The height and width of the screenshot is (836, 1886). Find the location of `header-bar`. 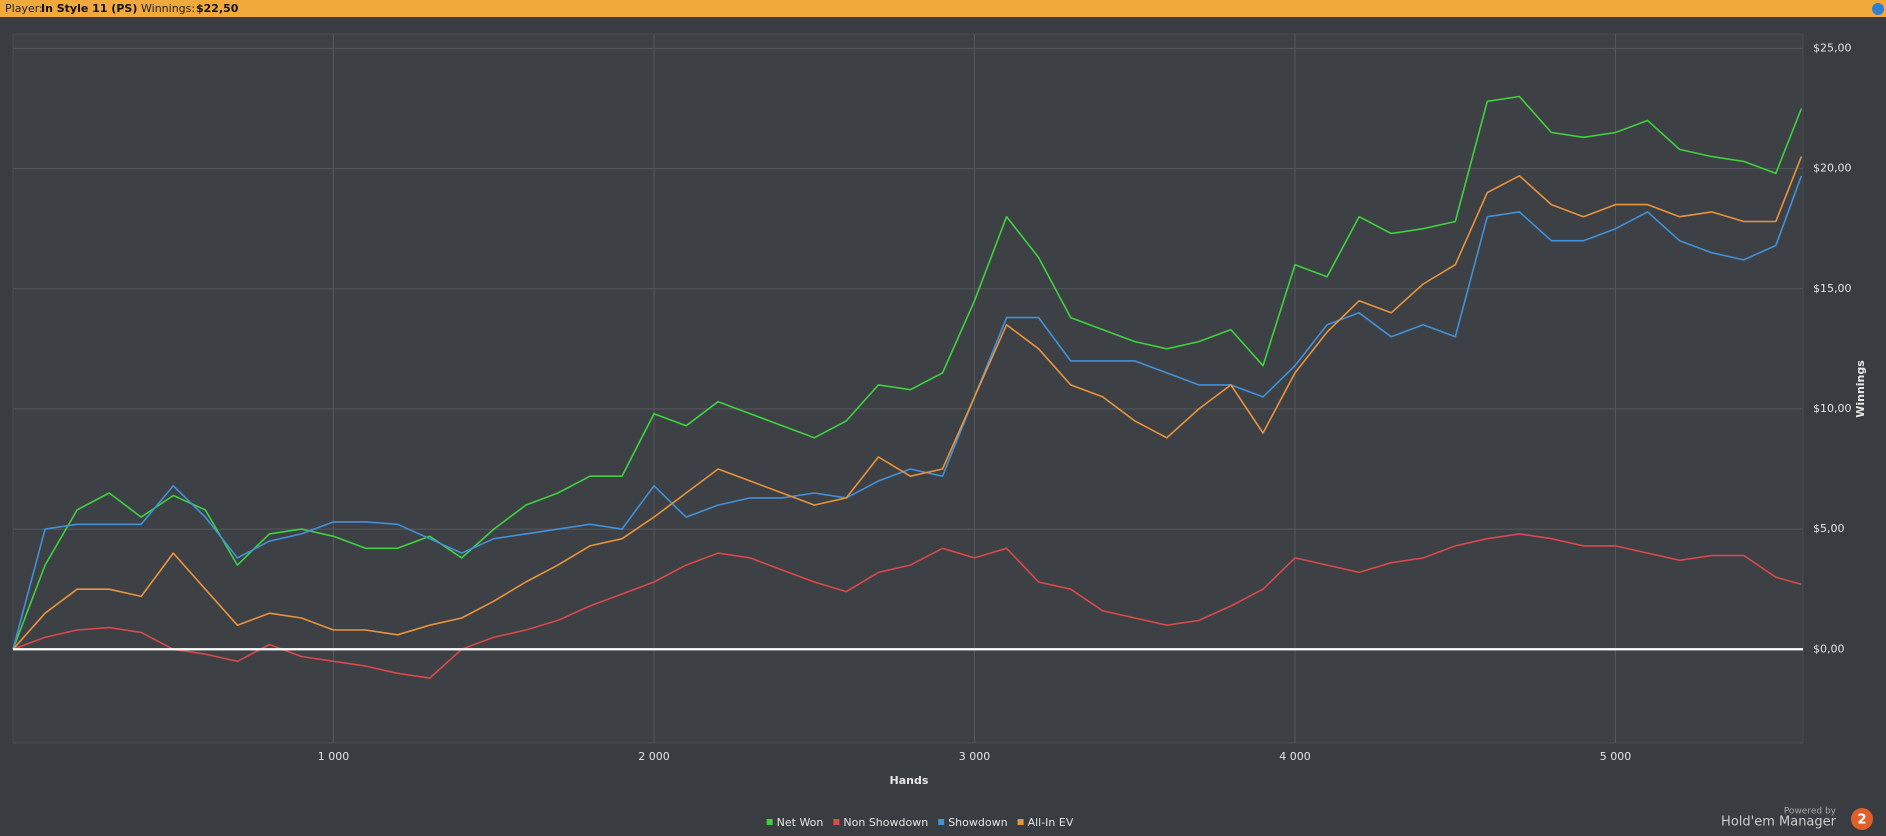

header-bar is located at coordinates (943, 8).